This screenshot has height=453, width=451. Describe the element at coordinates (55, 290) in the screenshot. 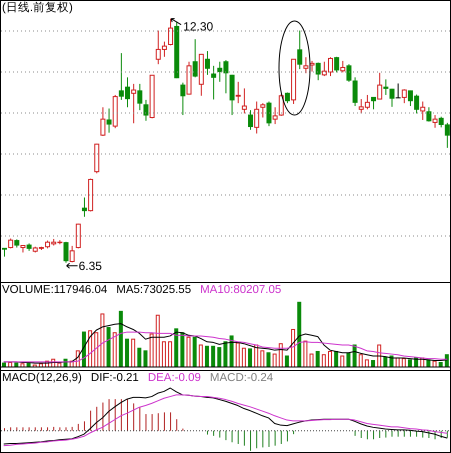

I see `text: VOLUME:117946.04` at that location.